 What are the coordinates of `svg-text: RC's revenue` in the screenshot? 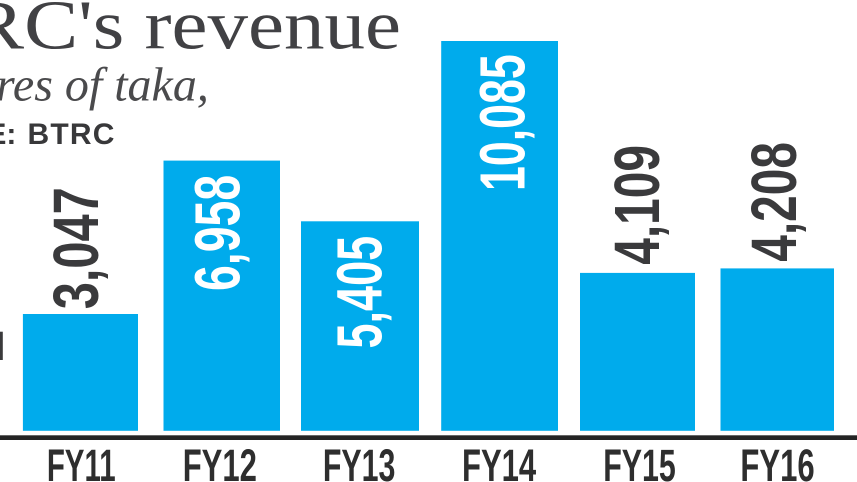 It's located at (200, 32).